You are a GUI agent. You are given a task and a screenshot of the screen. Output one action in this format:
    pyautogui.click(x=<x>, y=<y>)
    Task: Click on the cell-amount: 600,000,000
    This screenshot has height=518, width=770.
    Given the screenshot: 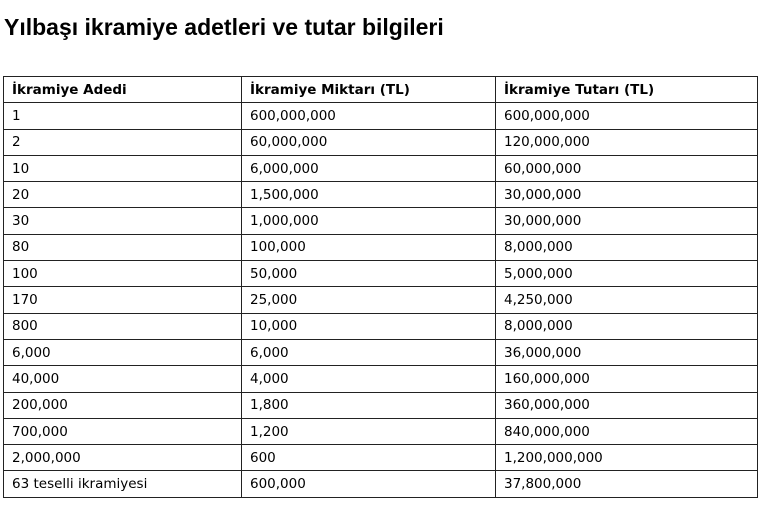 What is the action you would take?
    pyautogui.click(x=368, y=116)
    